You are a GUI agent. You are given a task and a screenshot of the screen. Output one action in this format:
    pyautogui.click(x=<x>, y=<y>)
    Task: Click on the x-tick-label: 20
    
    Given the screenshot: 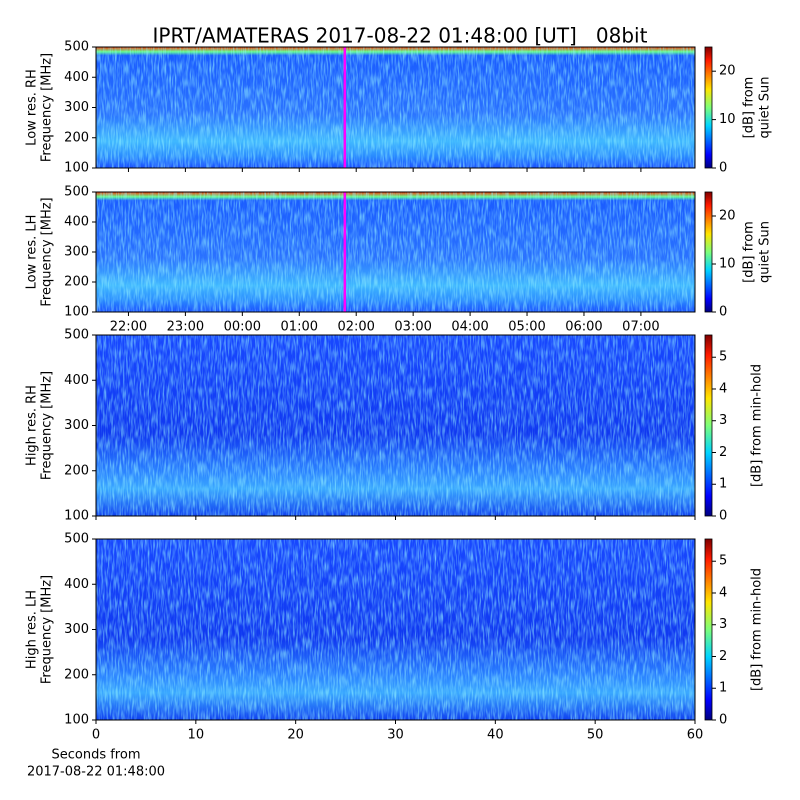 What is the action you would take?
    pyautogui.click(x=295, y=735)
    